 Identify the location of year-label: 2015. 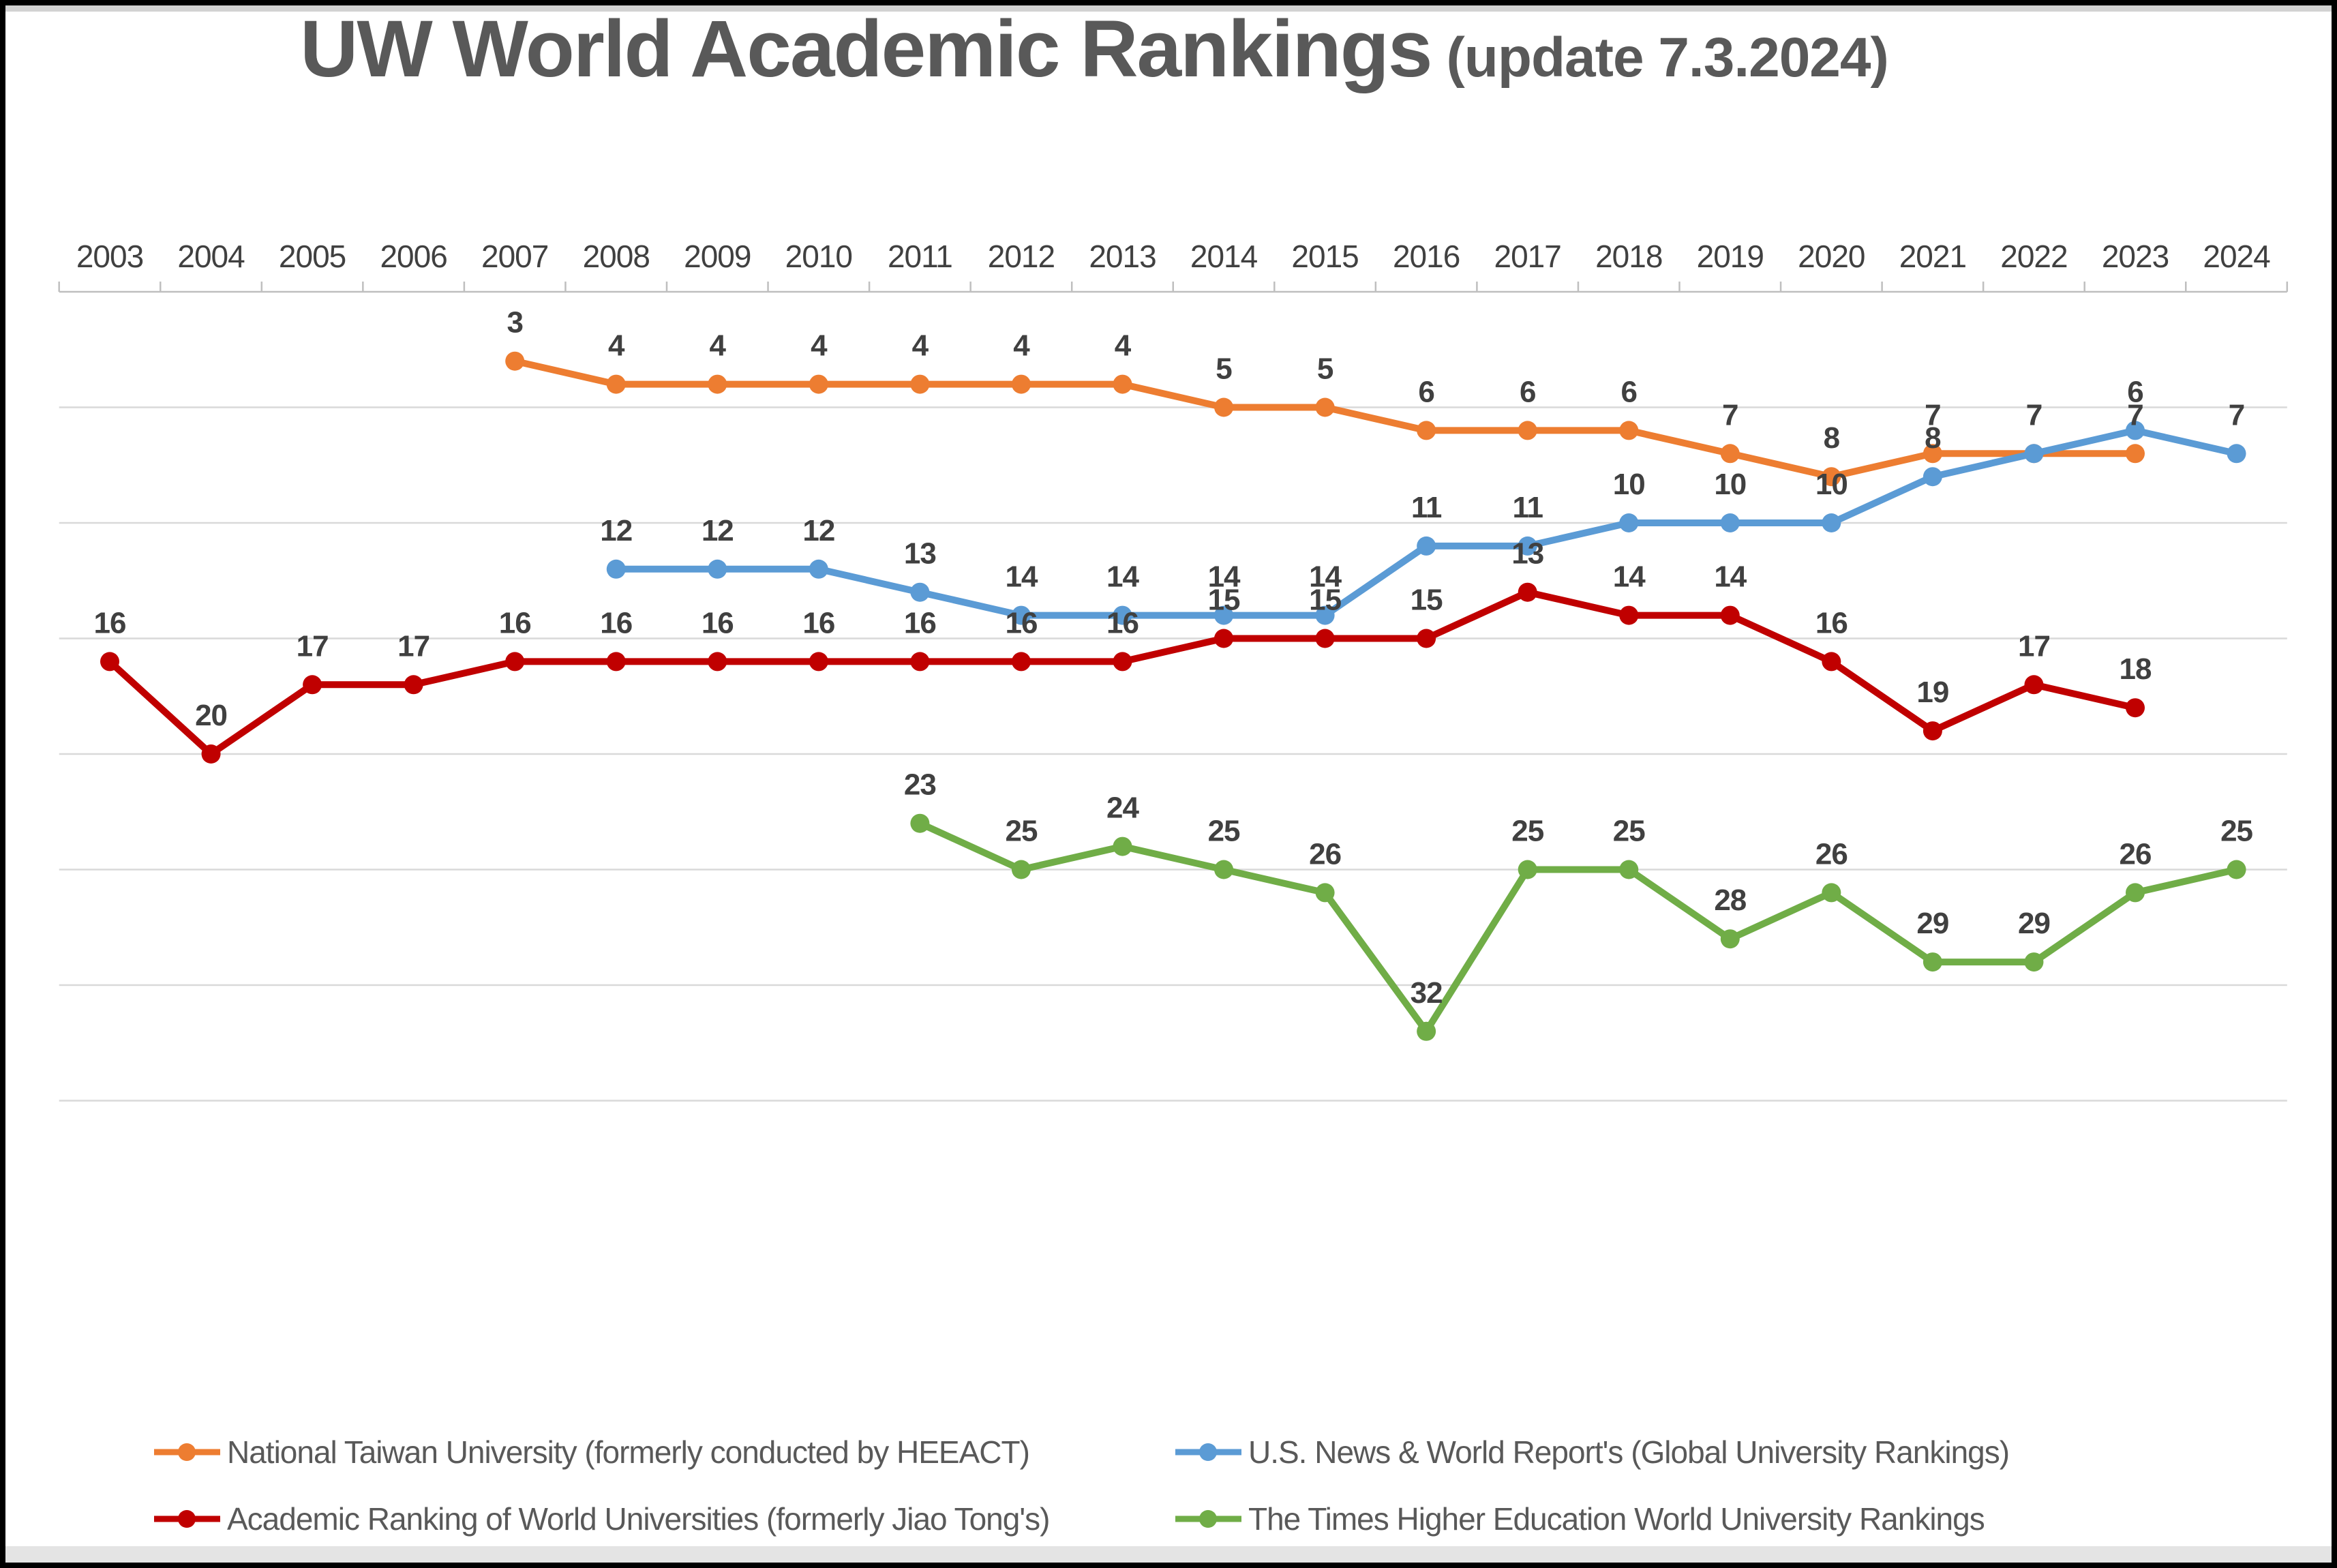
(1324, 256).